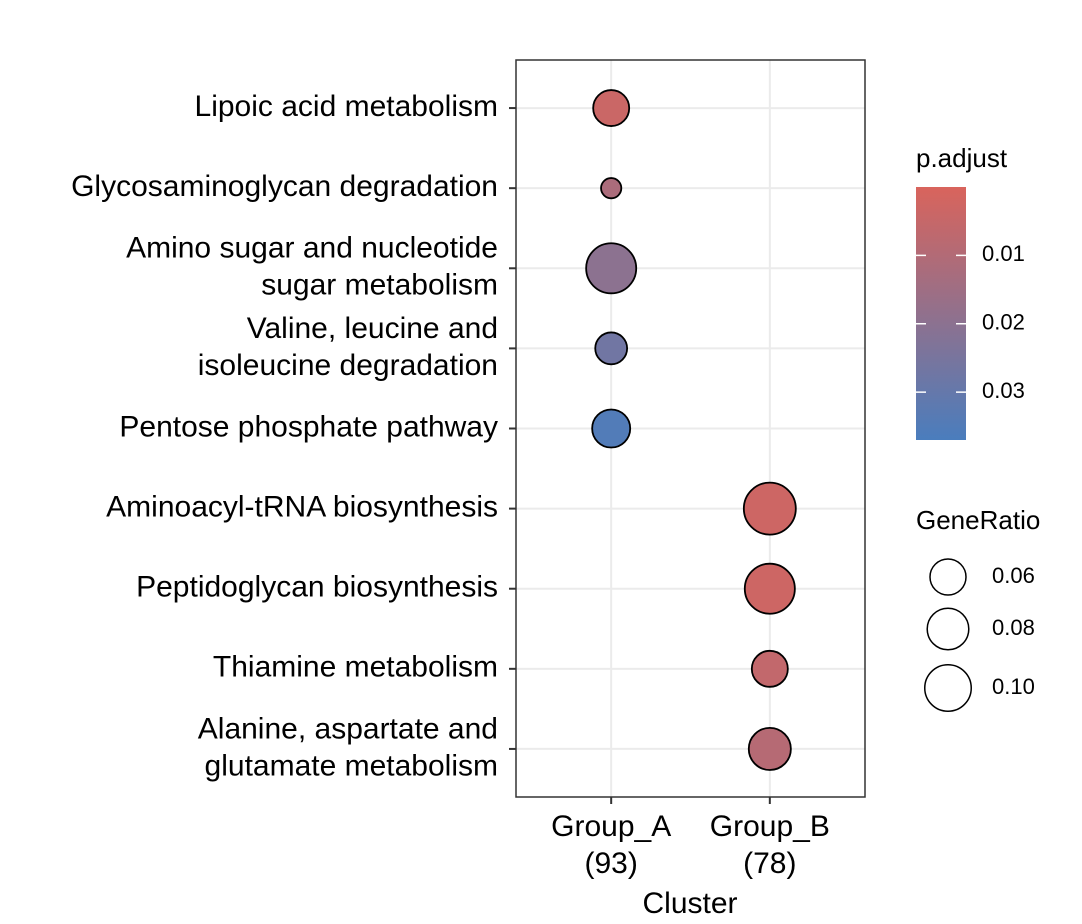 The width and height of the screenshot is (1082, 924). I want to click on y-tick-label: Alanine, aspartate and, so click(348, 728).